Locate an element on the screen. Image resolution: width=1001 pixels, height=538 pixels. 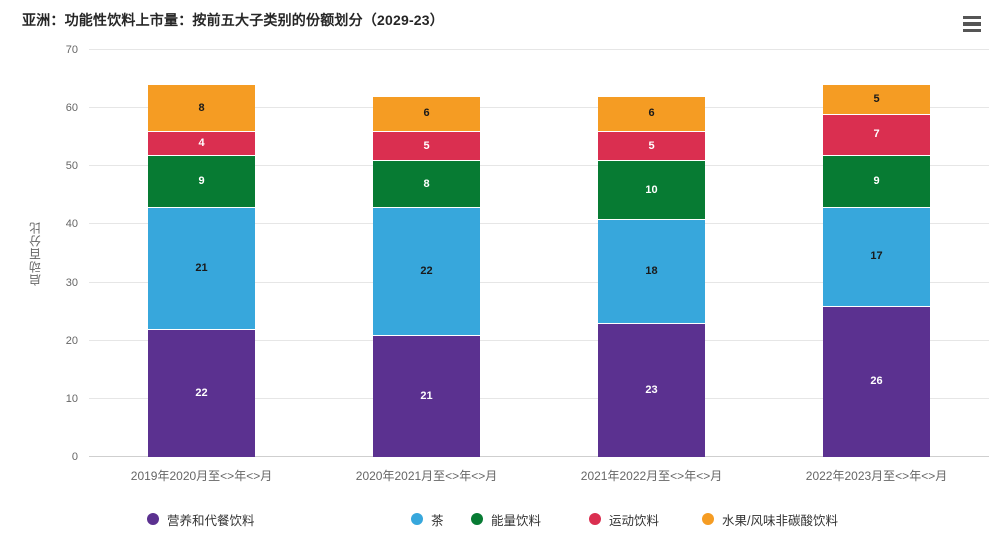
x-axis-category-label: 2020年2021月至<>年<>月 is located at coordinates (426, 476).